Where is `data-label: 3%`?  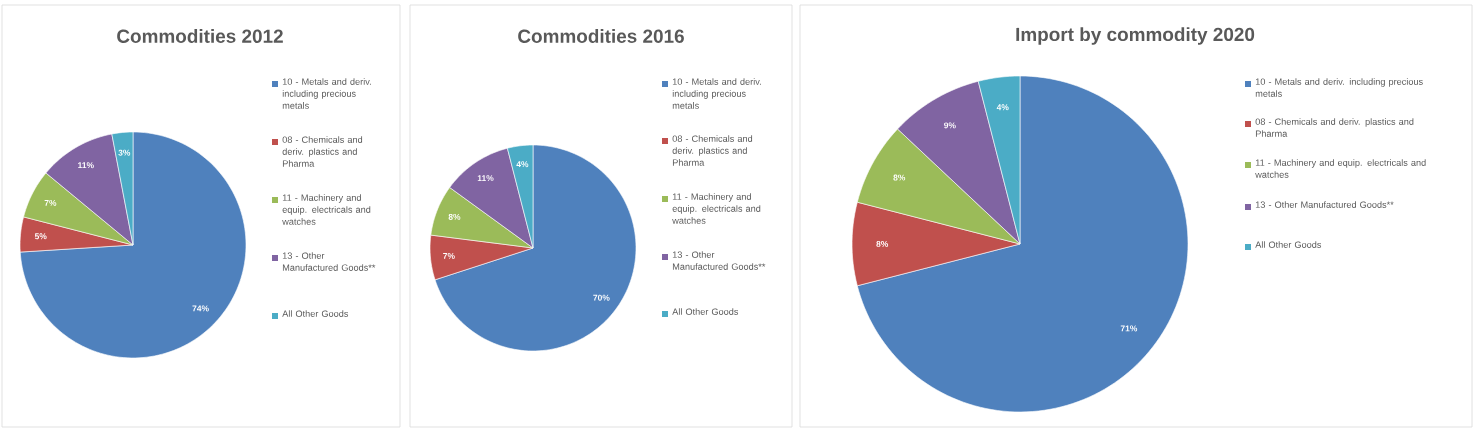
data-label: 3% is located at coordinates (124, 152).